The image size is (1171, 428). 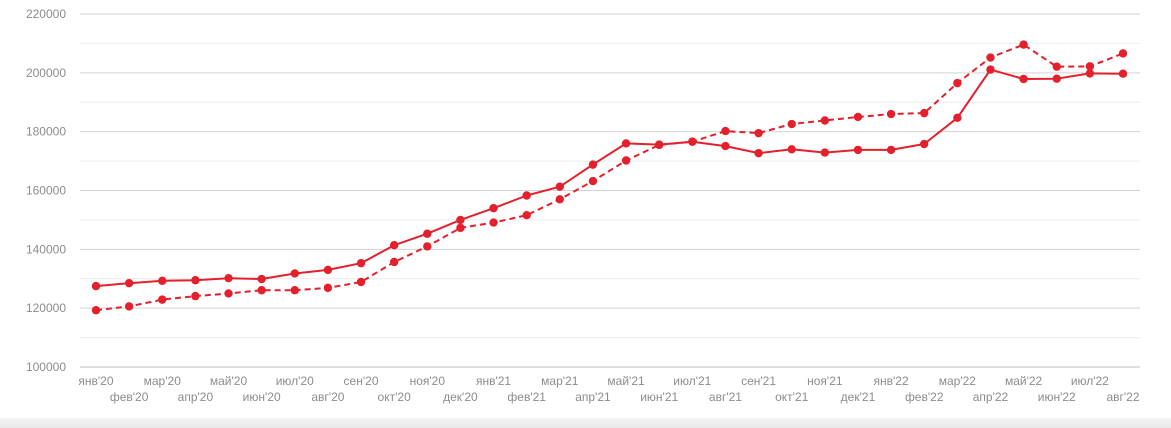 What do you see at coordinates (229, 381) in the screenshot?
I see `x-tick-label: май'20` at bounding box center [229, 381].